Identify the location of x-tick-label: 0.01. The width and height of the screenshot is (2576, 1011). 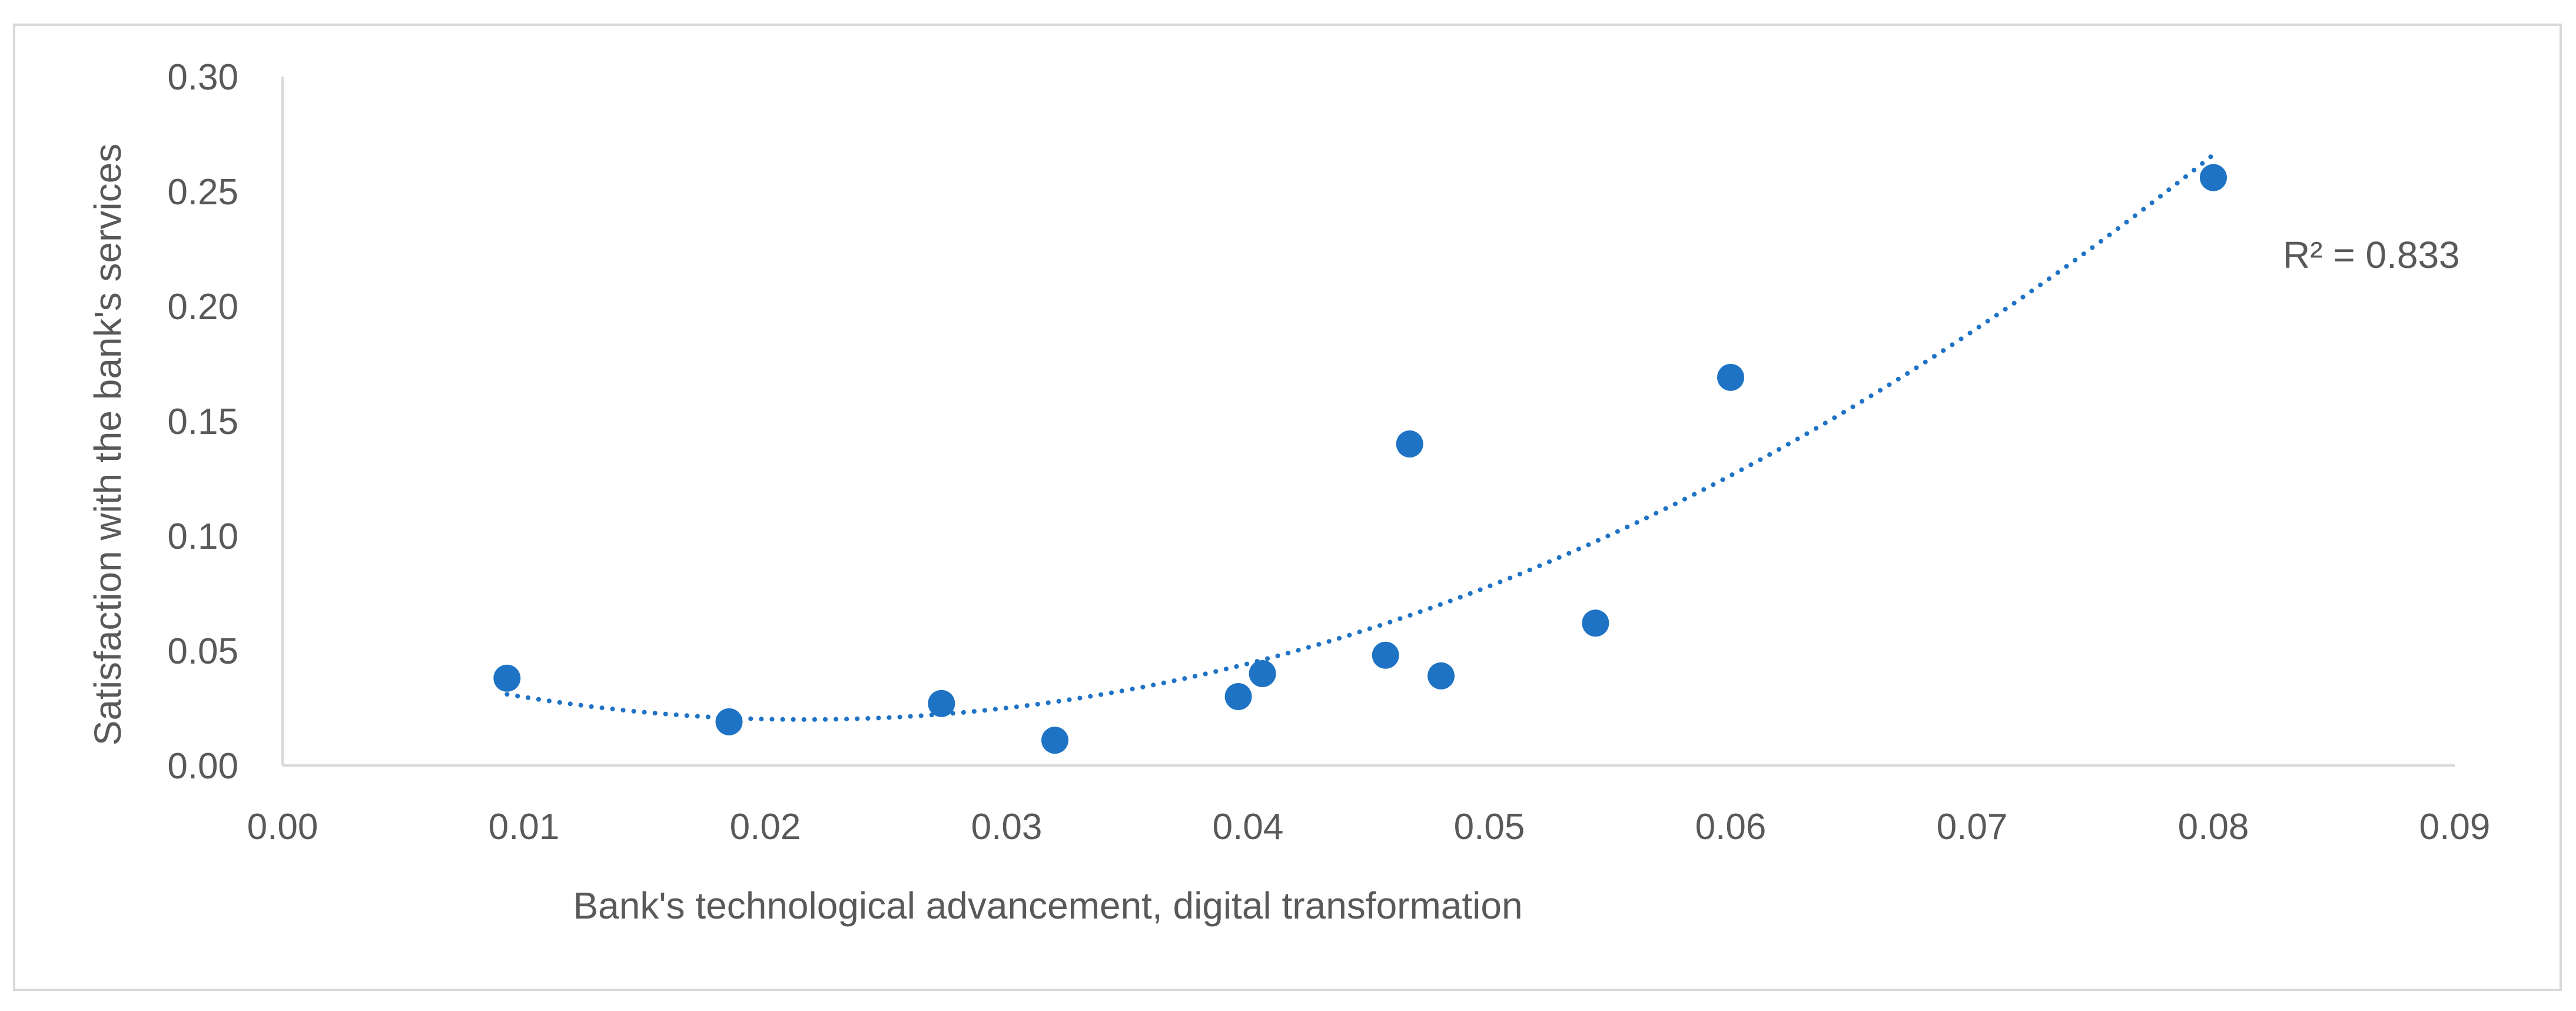
(524, 827).